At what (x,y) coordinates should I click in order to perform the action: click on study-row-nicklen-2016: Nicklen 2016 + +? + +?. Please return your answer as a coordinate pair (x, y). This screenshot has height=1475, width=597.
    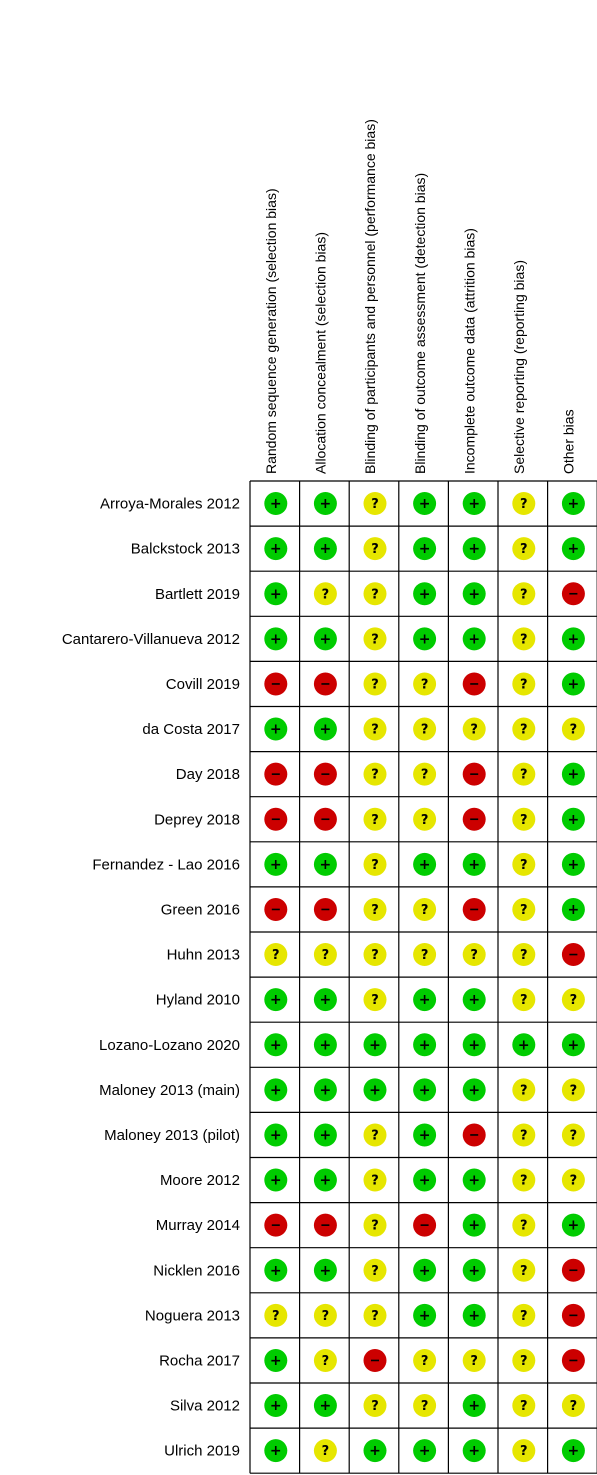
    Looking at the image, I should click on (369, 1270).